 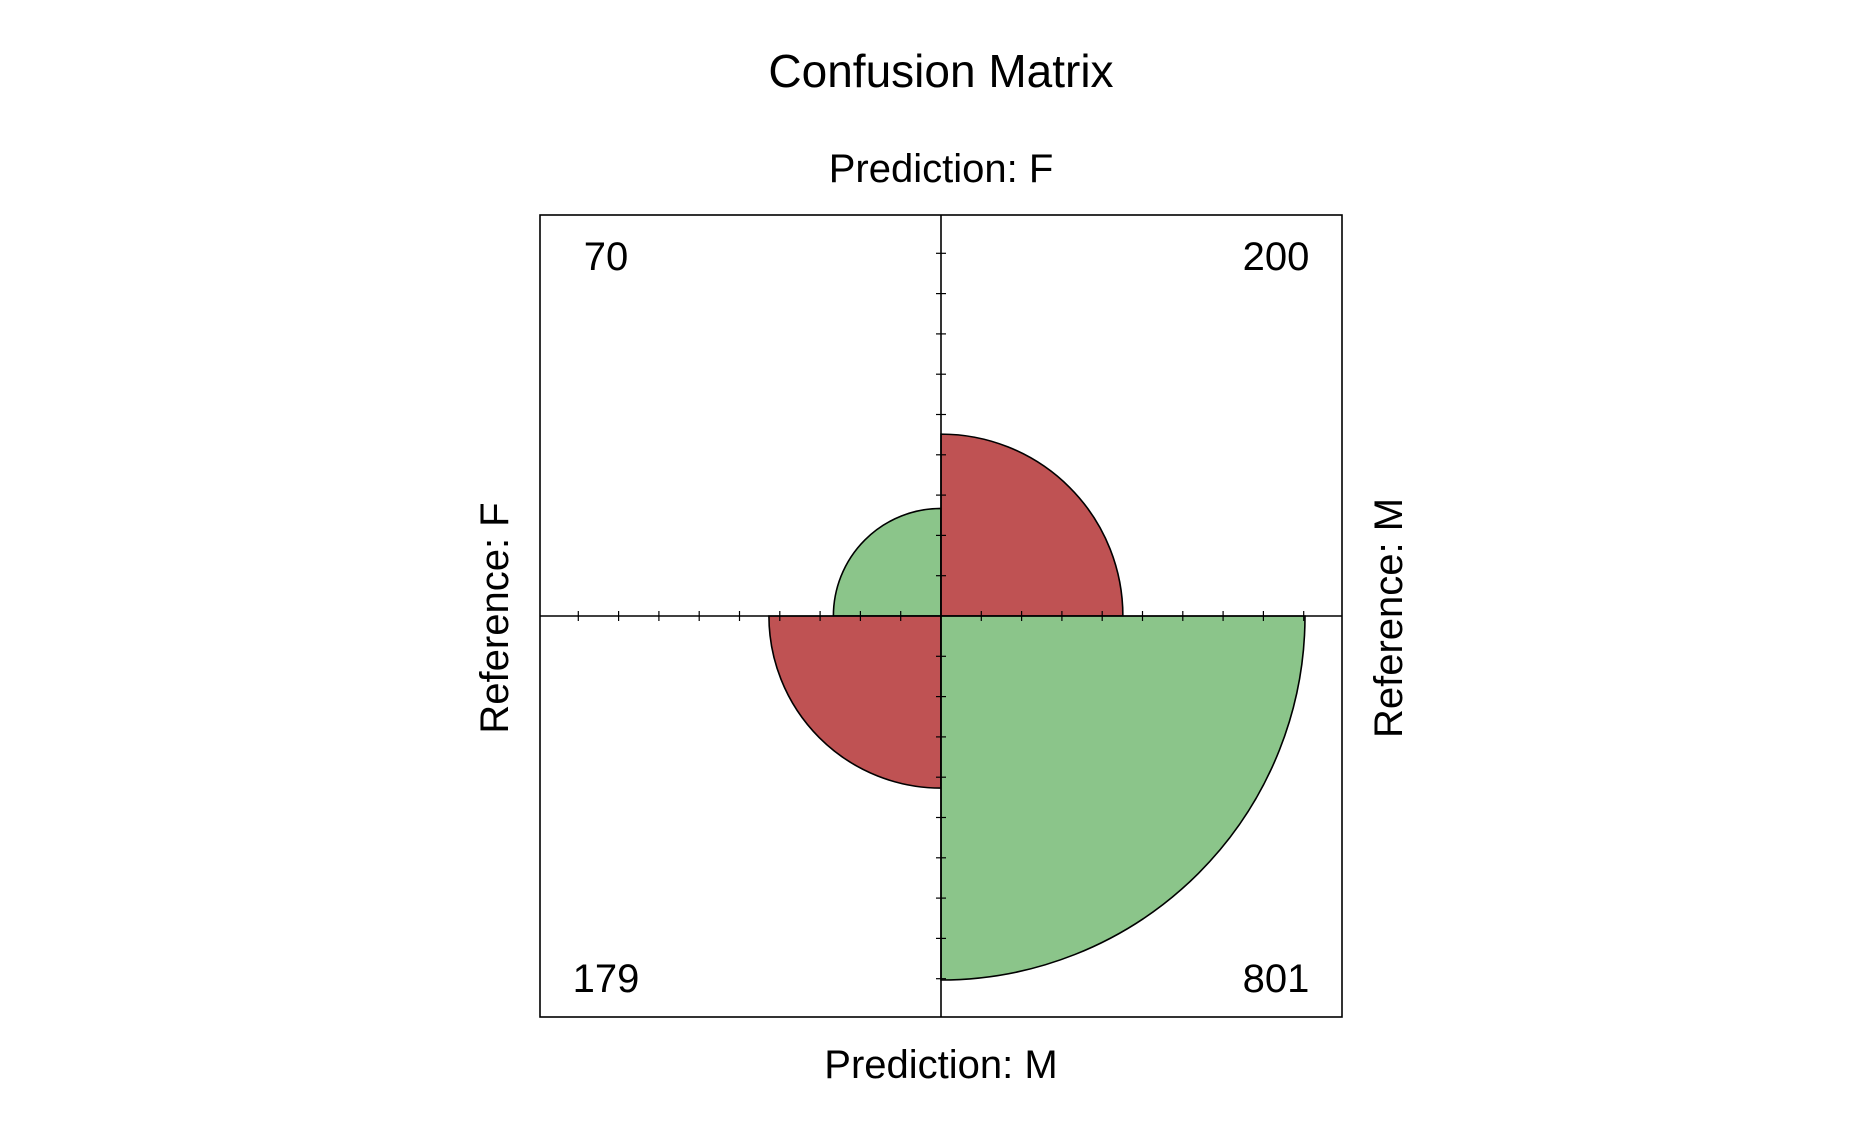 I want to click on reference-m-label: Reference: M, so click(x=1389, y=618).